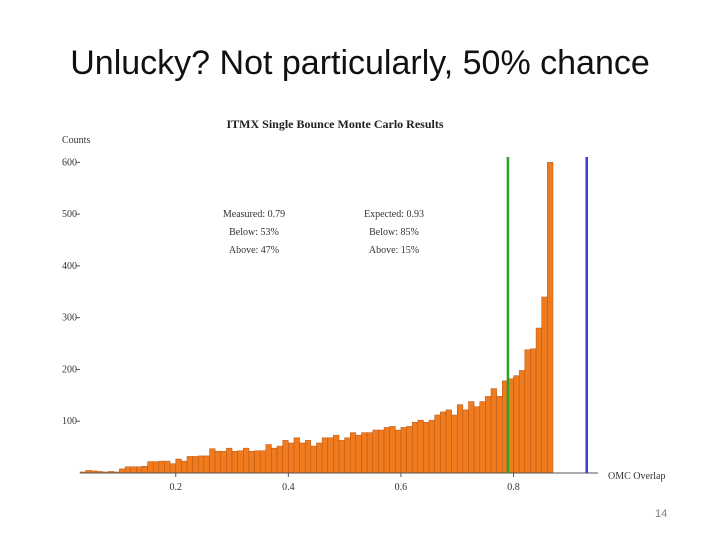  Describe the element at coordinates (335, 124) in the screenshot. I see `chart-title: ITMX Single Bounce Monte Carlo Results` at that location.